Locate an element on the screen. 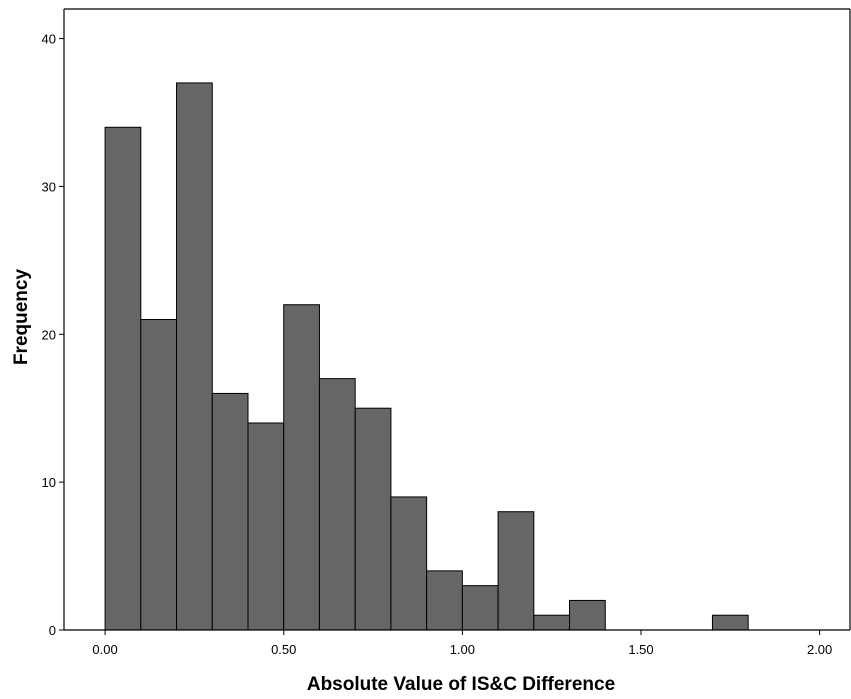 This screenshot has height=699, width=851. y-tick-label: 30 is located at coordinates (49, 186).